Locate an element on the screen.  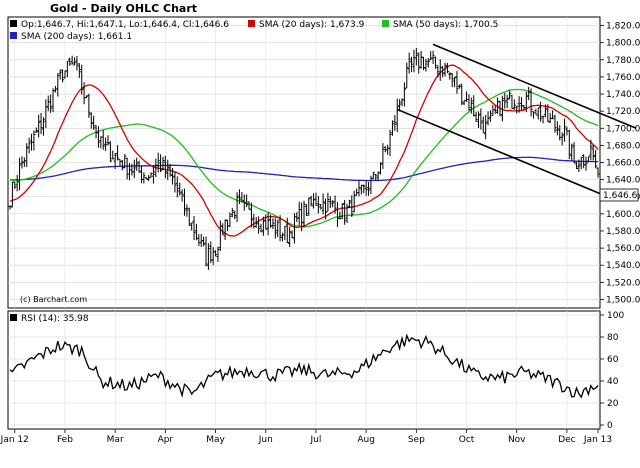
price-tick-label: 1,800.0 is located at coordinates (623, 44).